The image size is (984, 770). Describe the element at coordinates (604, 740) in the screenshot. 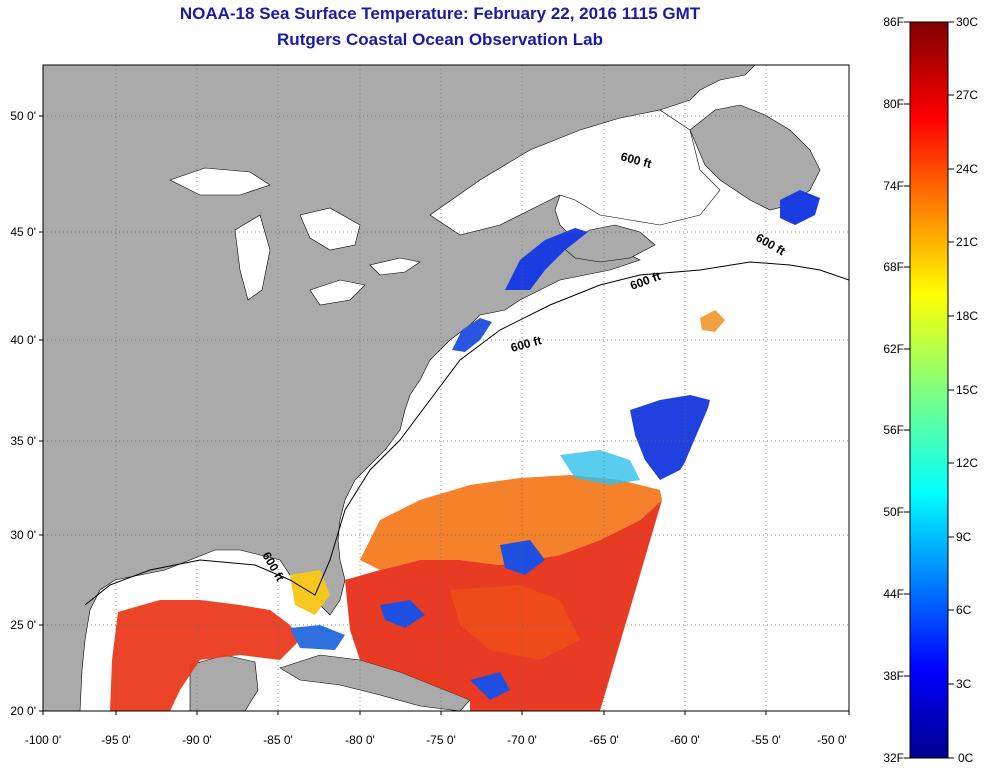

I see `lon-tick-label: -65 0'` at that location.